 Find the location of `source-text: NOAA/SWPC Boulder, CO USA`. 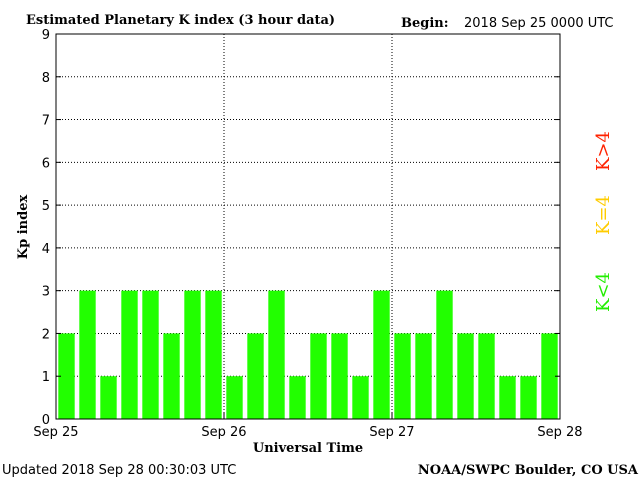

source-text: NOAA/SWPC Boulder, CO USA is located at coordinates (528, 470).